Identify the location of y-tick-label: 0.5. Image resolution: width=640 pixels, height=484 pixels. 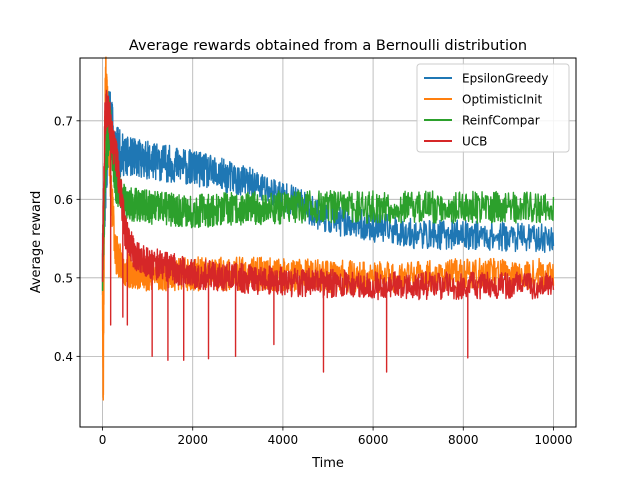
(63, 278).